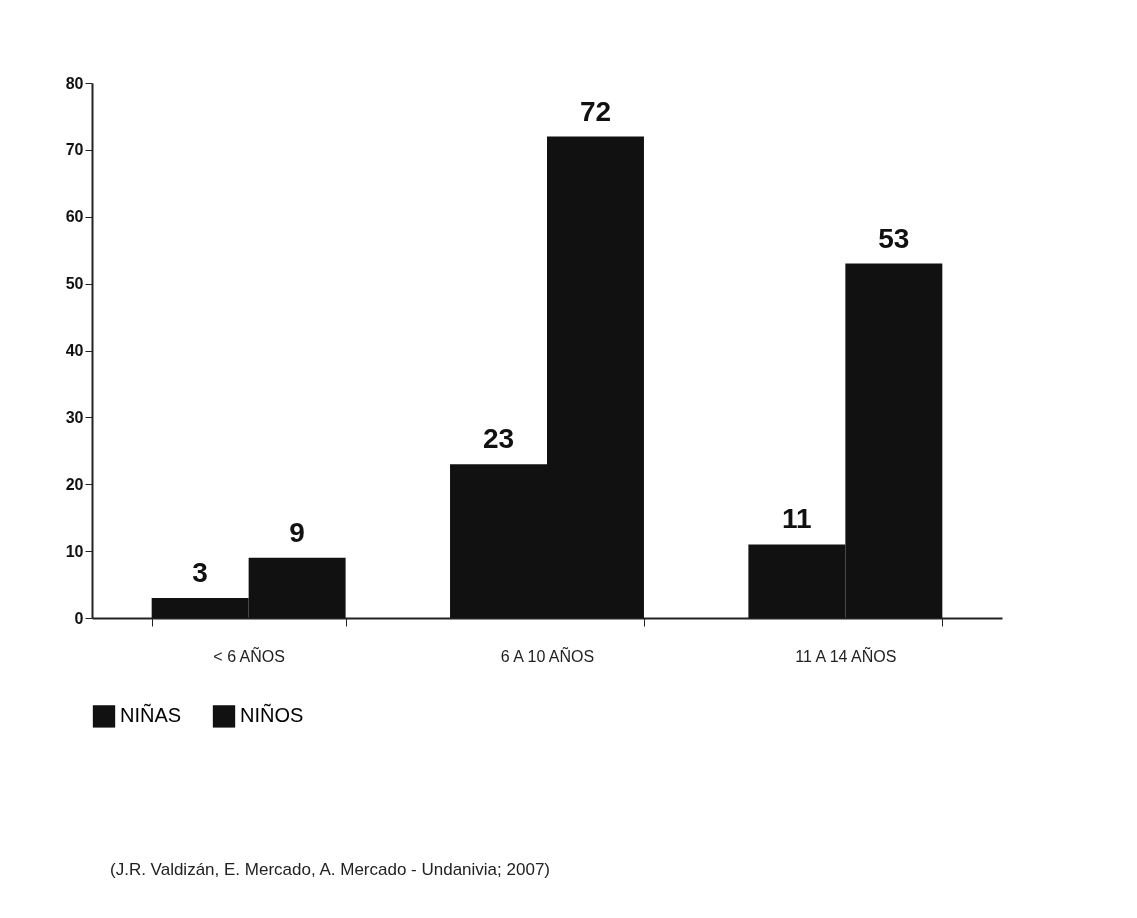 The height and width of the screenshot is (918, 1137). What do you see at coordinates (74, 350) in the screenshot?
I see `y-tick-label: 40` at bounding box center [74, 350].